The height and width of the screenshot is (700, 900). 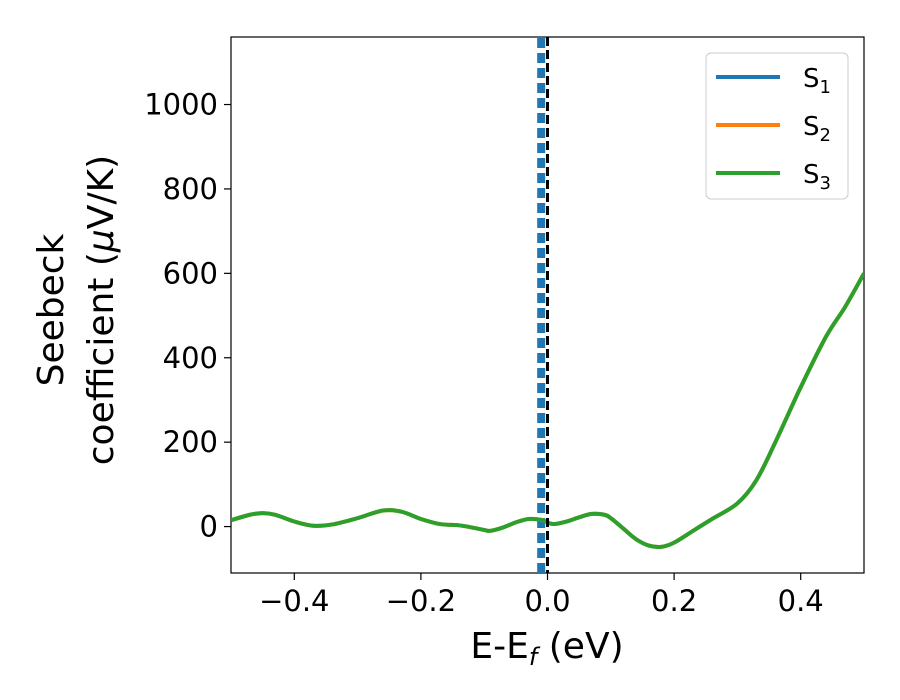 What do you see at coordinates (817, 129) in the screenshot?
I see `legend-label-s2: S2` at bounding box center [817, 129].